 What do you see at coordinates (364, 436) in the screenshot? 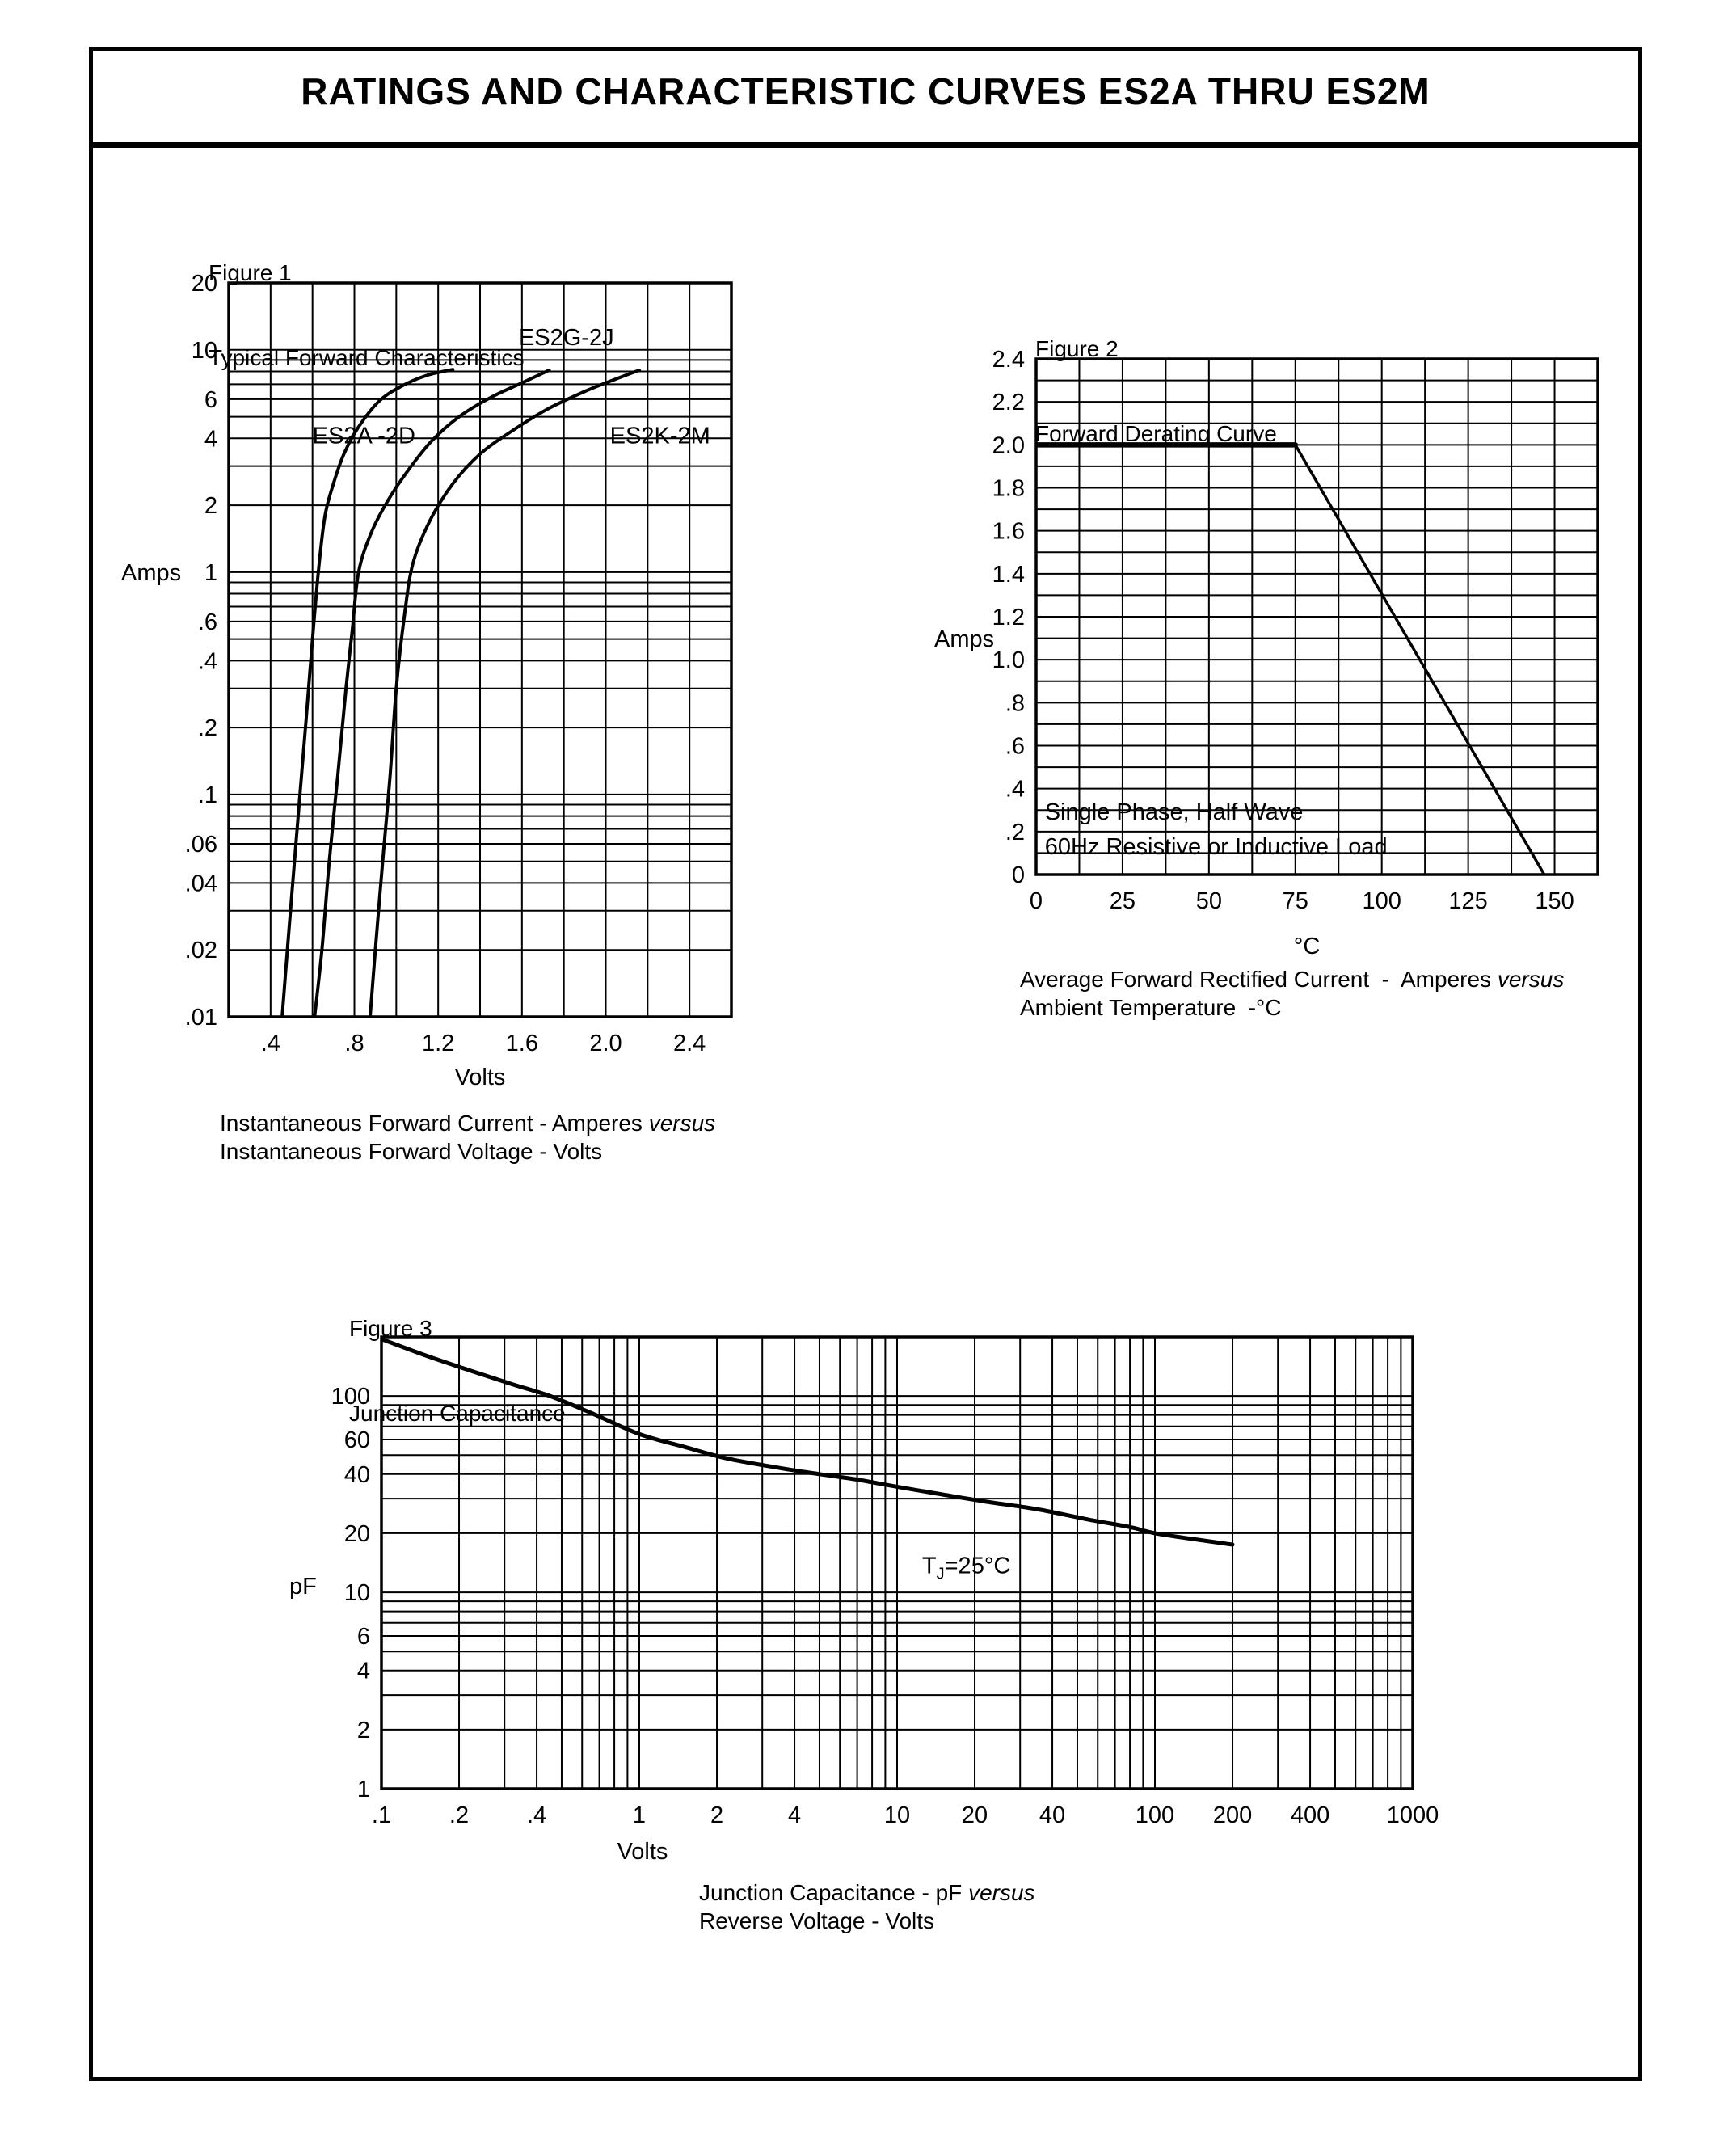
I see `curve-label-es2a-2d: ES2A -2D` at bounding box center [364, 436].